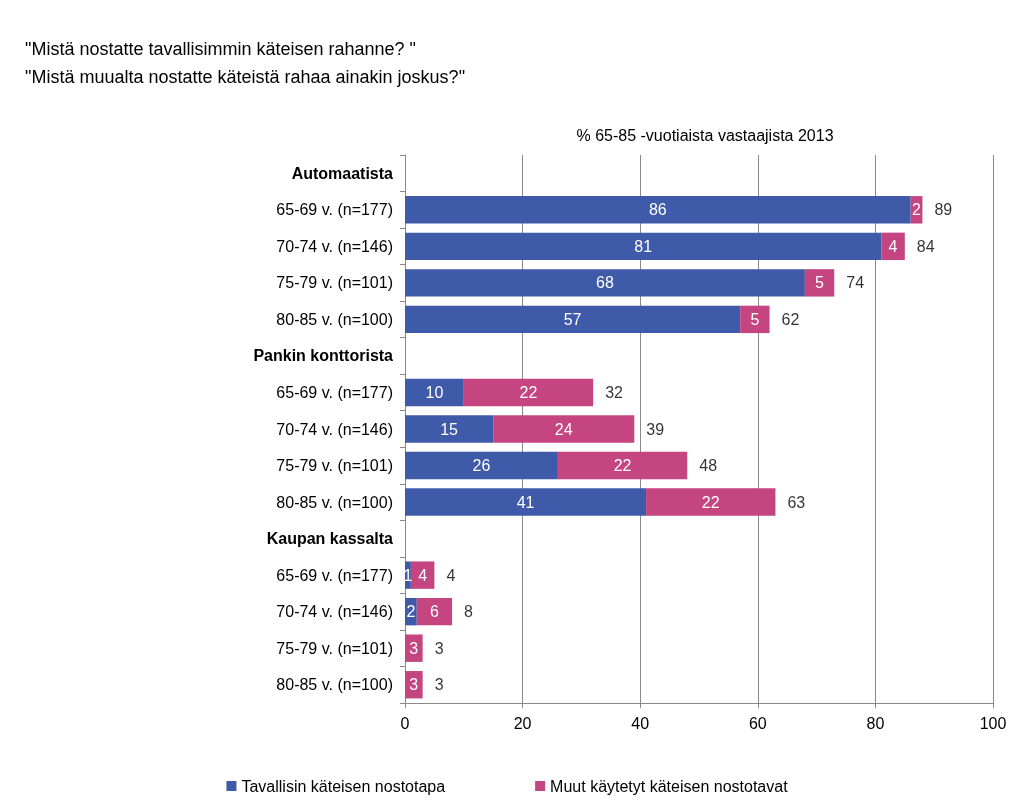  What do you see at coordinates (451, 575) in the screenshot?
I see `total-label: 4` at bounding box center [451, 575].